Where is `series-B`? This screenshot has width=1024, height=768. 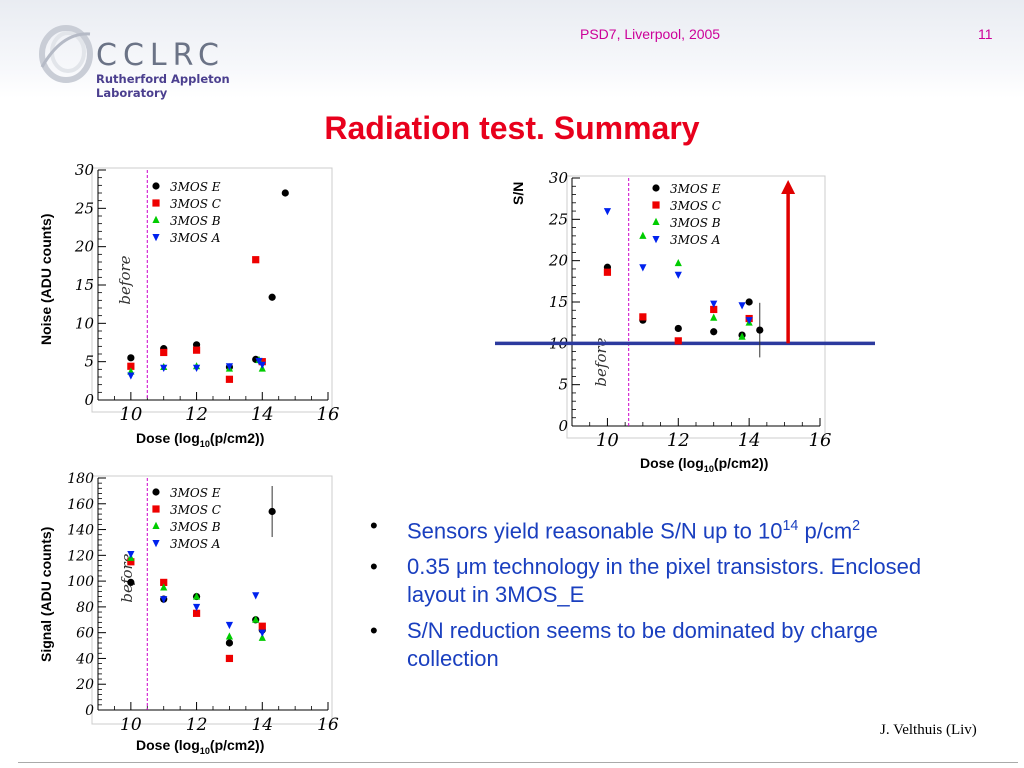 series-B is located at coordinates (696, 285).